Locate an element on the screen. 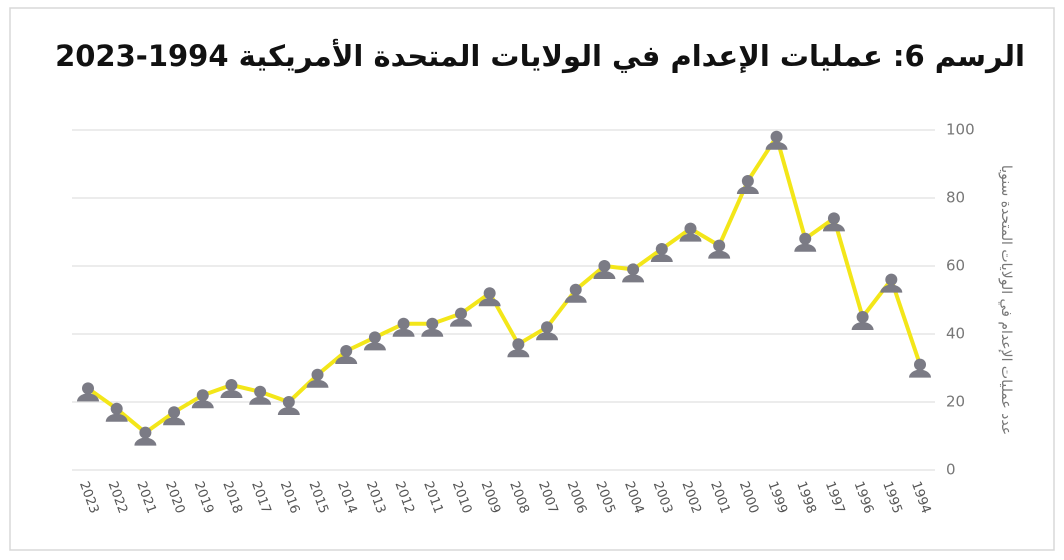  y-tick-label: 0 is located at coordinates (951, 470).